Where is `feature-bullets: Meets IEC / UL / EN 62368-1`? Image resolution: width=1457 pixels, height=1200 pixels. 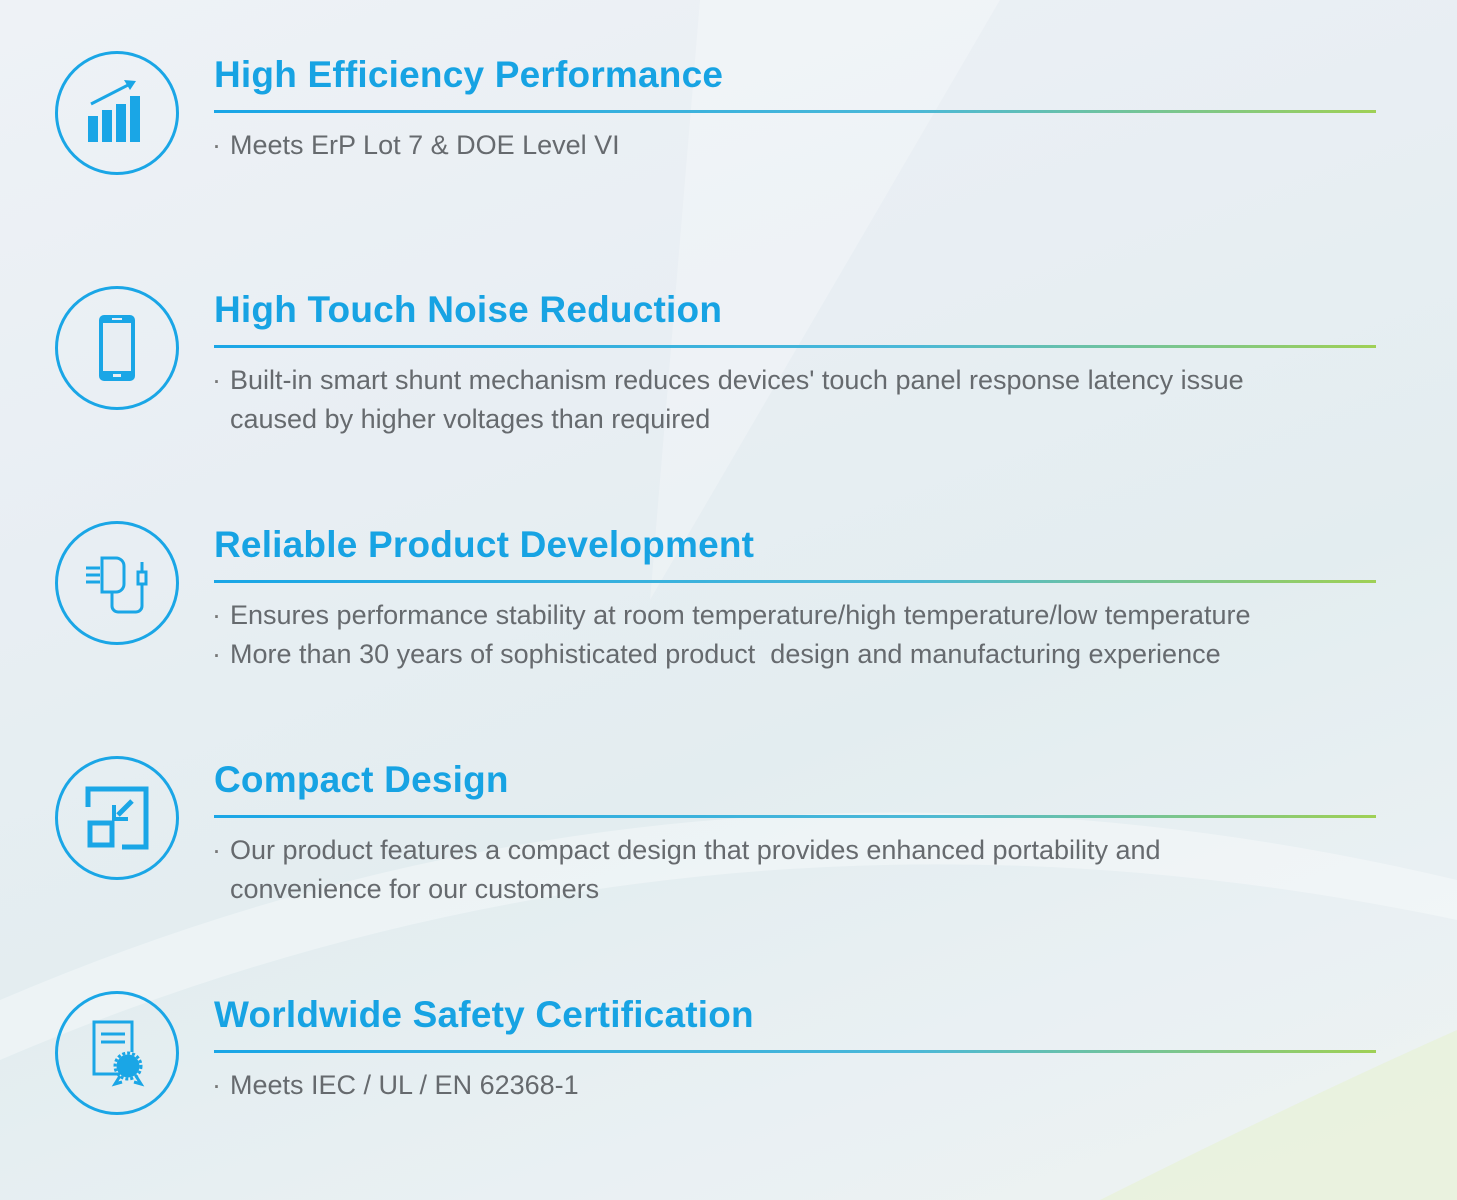
feature-bullets: Meets IEC / UL / EN 62368-1 is located at coordinates (395, 1085).